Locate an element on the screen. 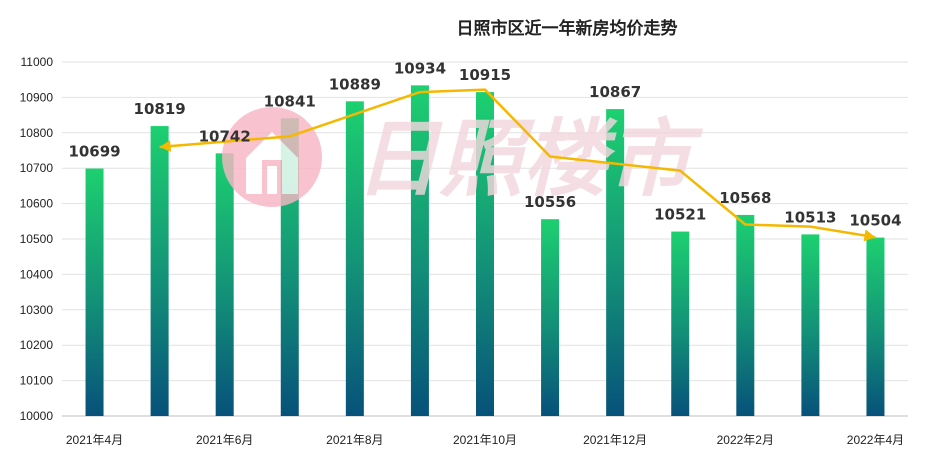  y-tick-label: 10100 is located at coordinates (37, 381).